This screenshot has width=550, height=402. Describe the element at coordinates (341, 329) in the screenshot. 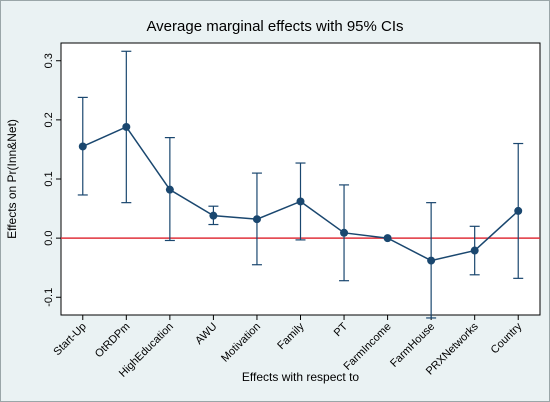

I see `x-tick-label: PT` at that location.